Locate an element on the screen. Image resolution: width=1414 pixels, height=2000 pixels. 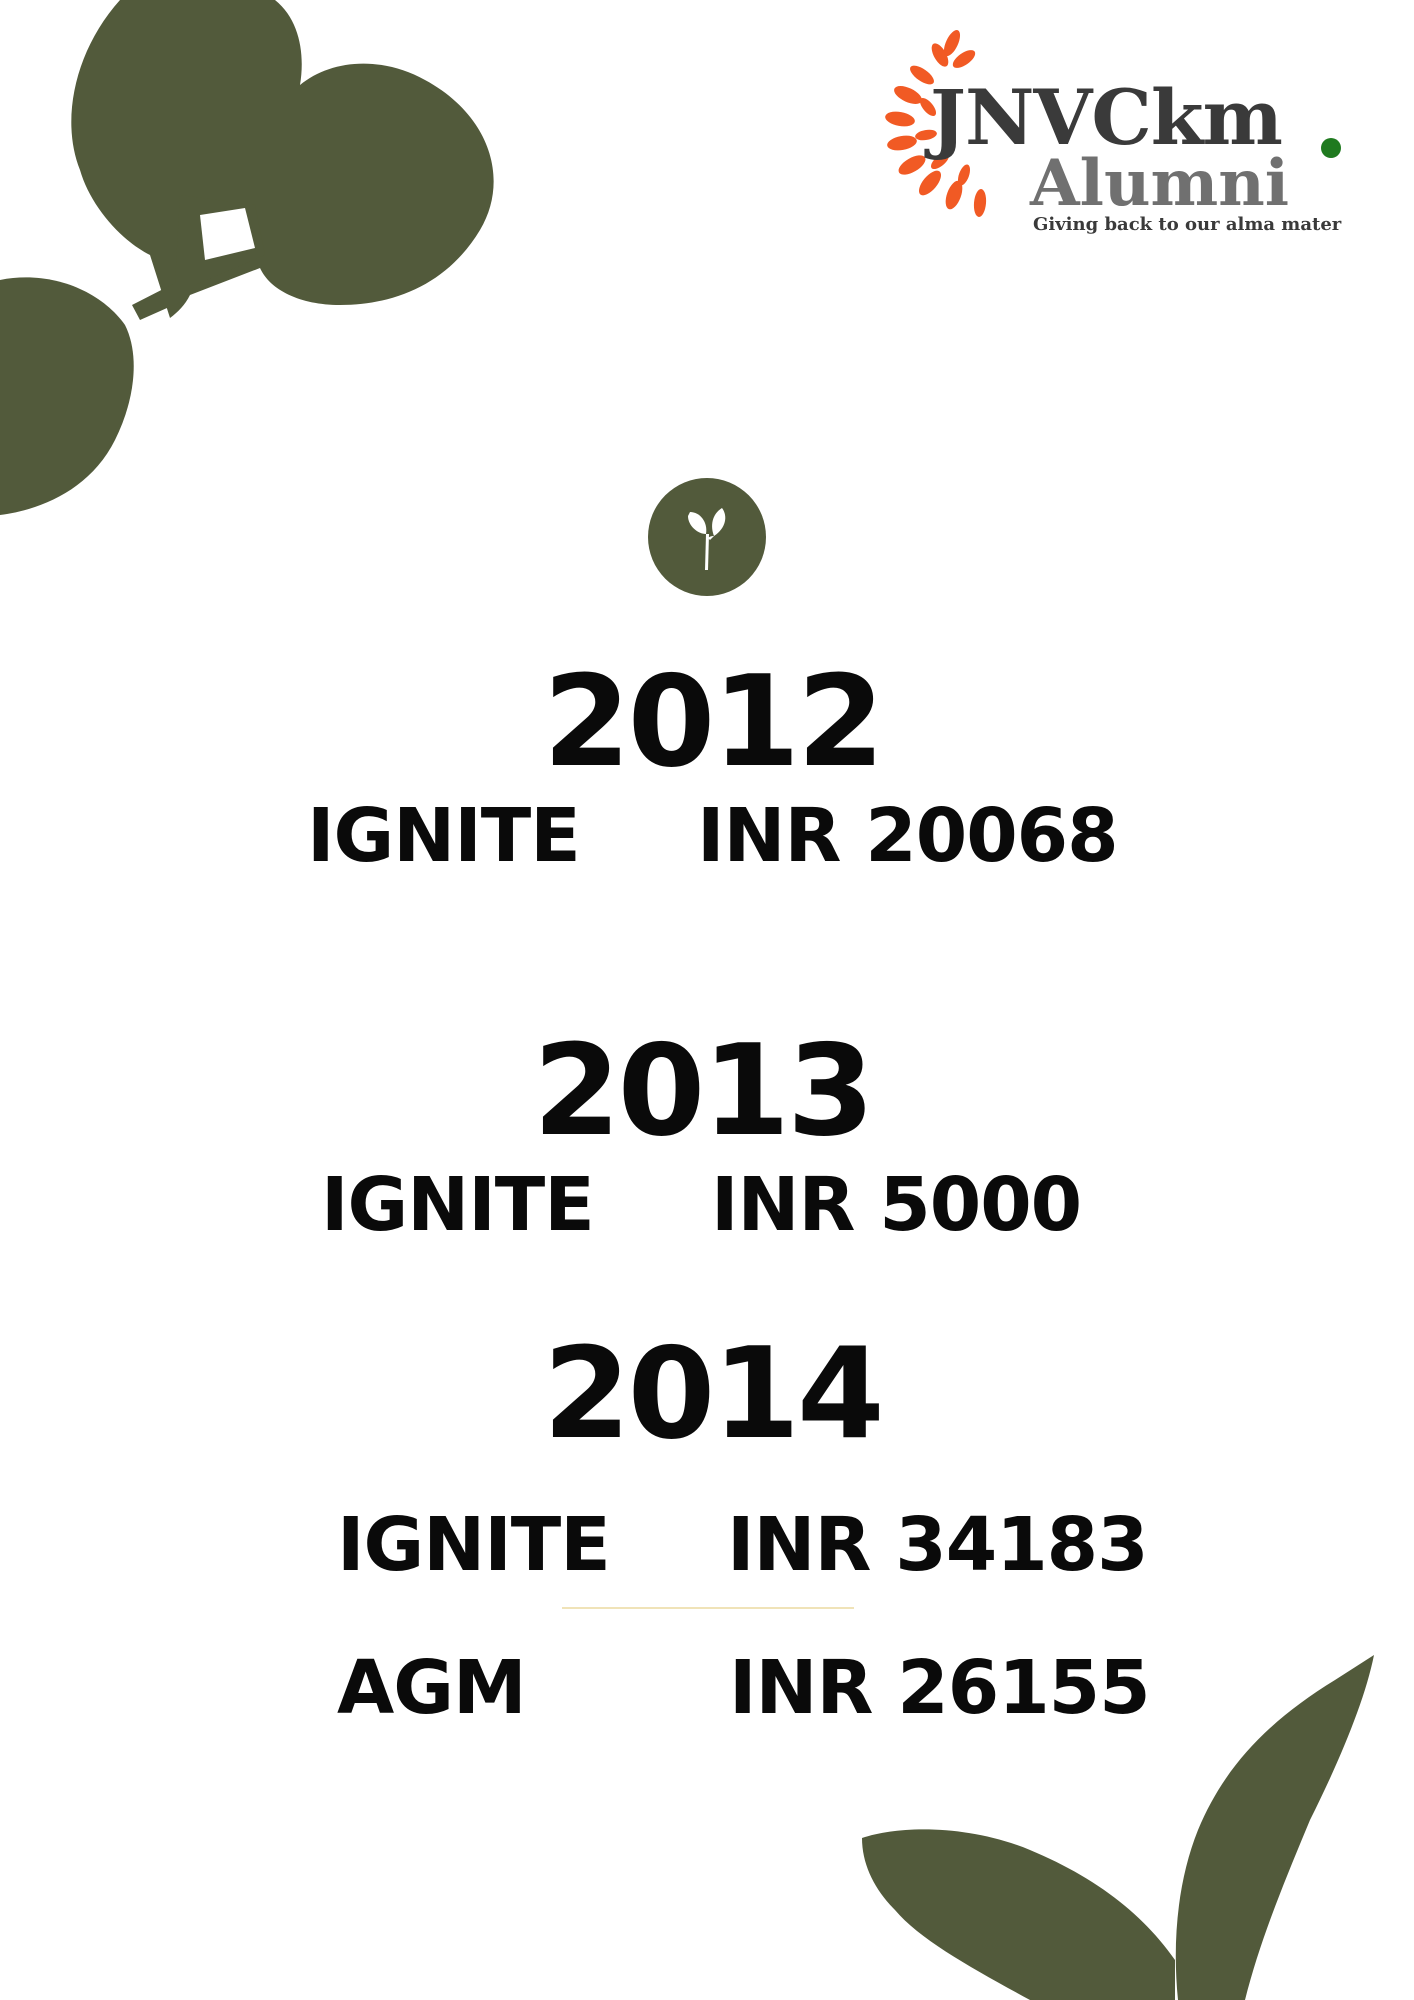
sprout-icon is located at coordinates (707, 539).